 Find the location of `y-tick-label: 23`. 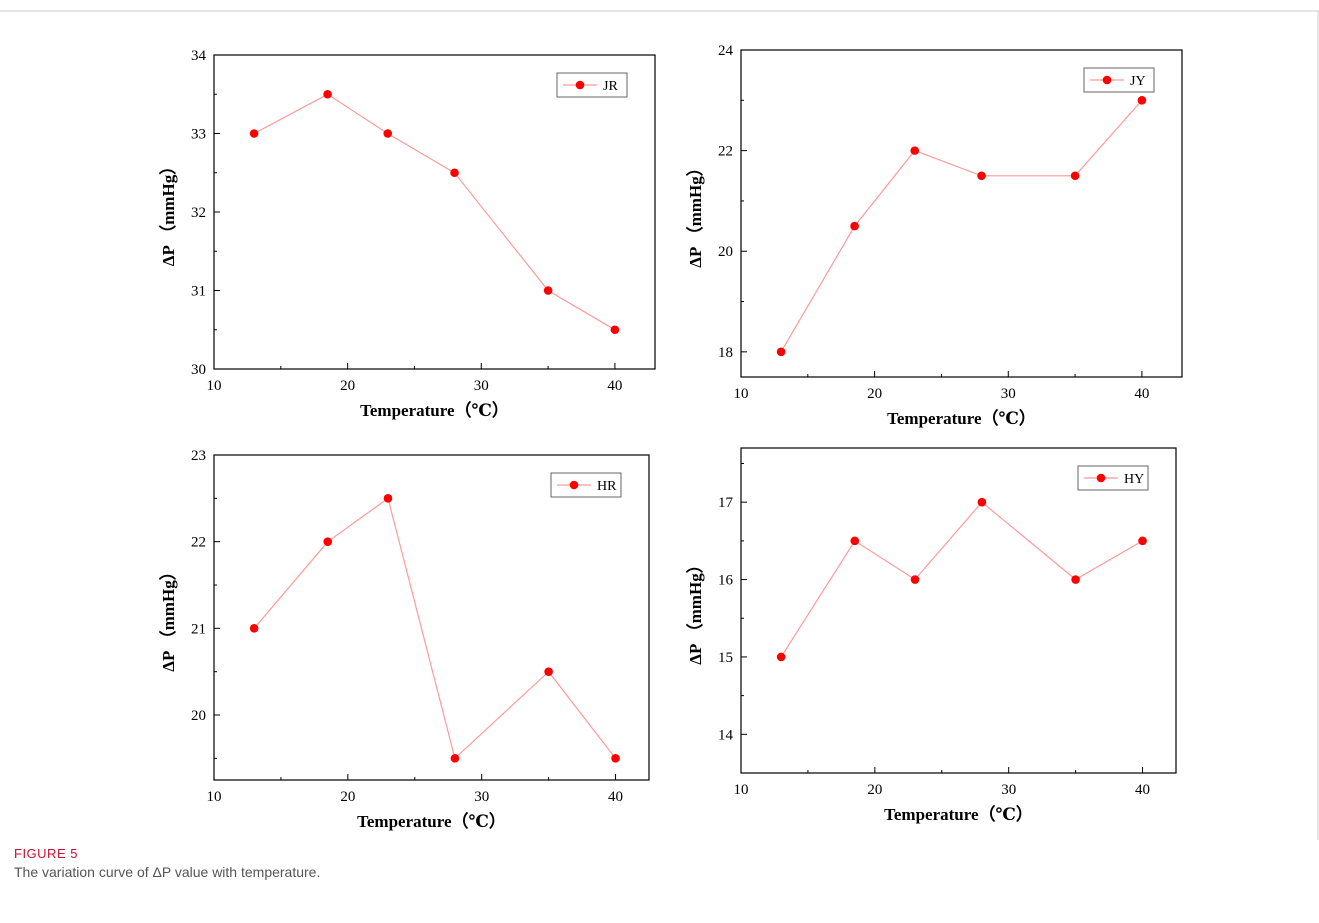

y-tick-label: 23 is located at coordinates (198, 456).